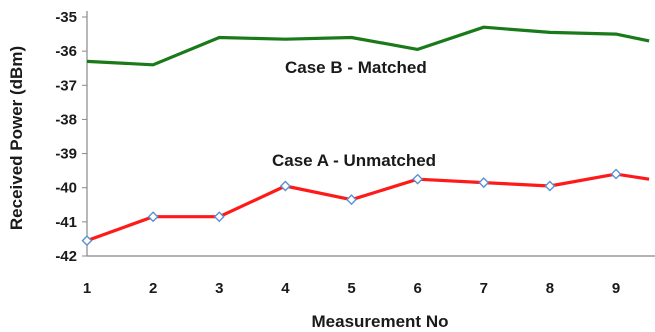 The width and height of the screenshot is (655, 332). I want to click on y-tick-label: -41, so click(66, 222).